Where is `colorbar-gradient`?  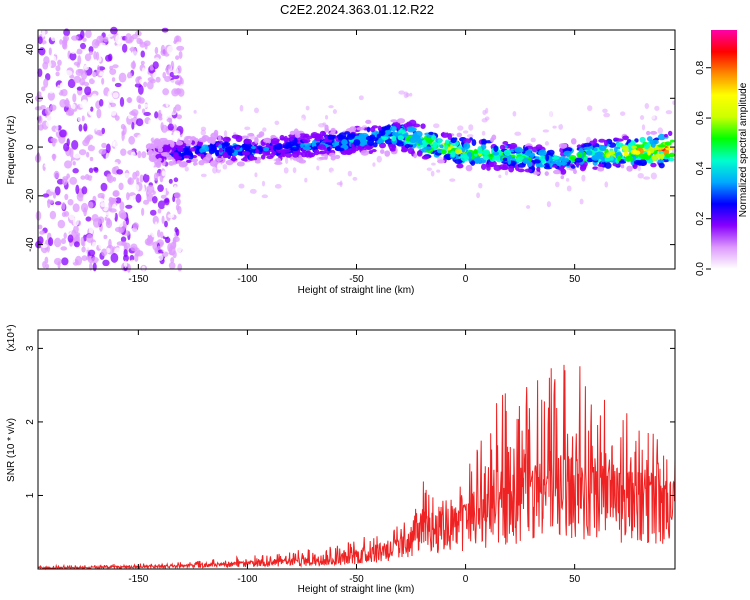
colorbar-gradient is located at coordinates (724, 149).